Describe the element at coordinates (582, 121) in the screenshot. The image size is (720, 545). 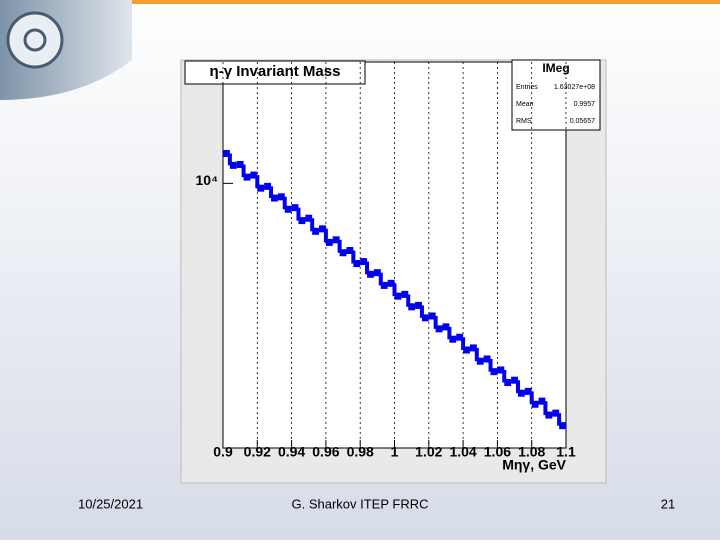
I see `stats-value: 0.05657` at that location.